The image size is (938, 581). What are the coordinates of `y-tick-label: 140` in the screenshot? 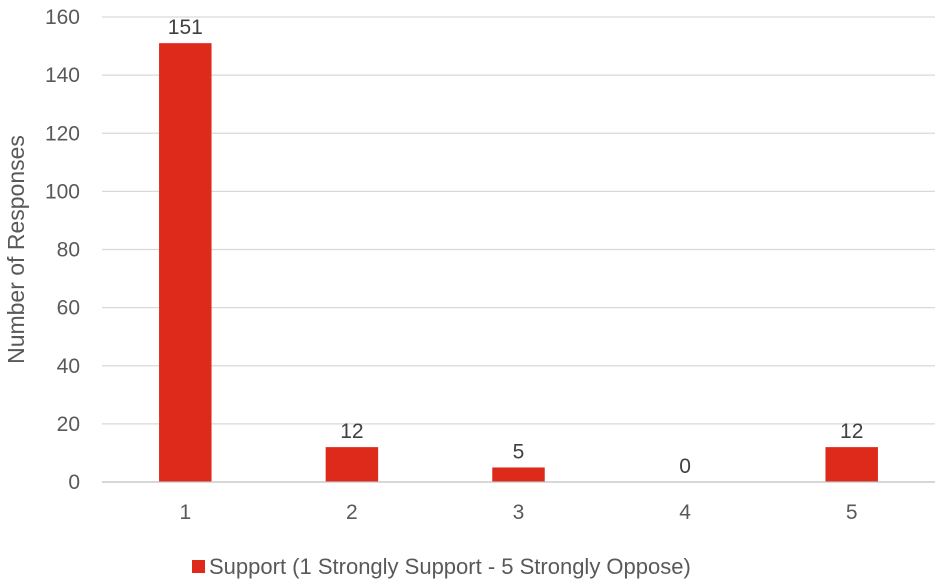 It's located at (62, 75).